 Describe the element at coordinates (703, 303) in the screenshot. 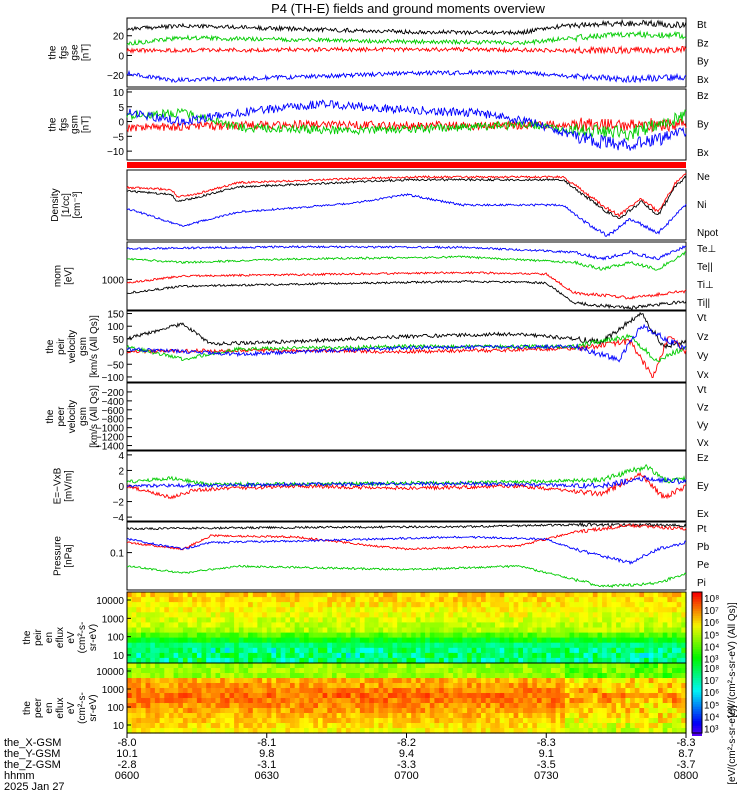

I see `legend-label: Ti||` at that location.